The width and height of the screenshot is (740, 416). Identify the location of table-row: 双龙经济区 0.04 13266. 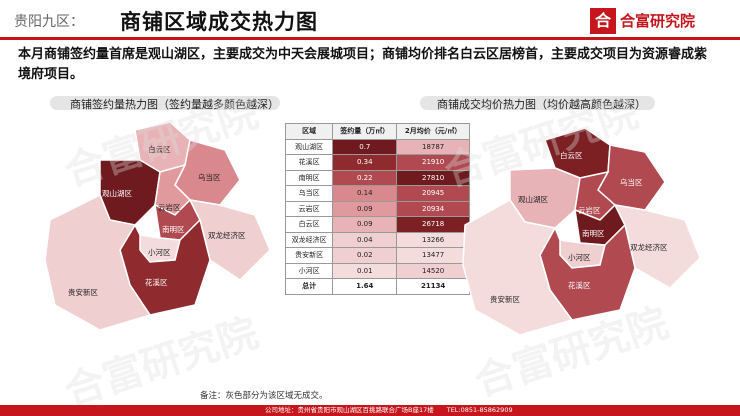
(377, 239).